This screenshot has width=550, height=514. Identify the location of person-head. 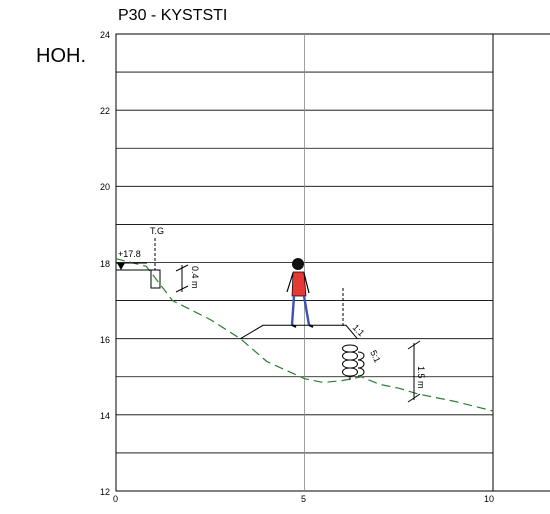
(298, 264).